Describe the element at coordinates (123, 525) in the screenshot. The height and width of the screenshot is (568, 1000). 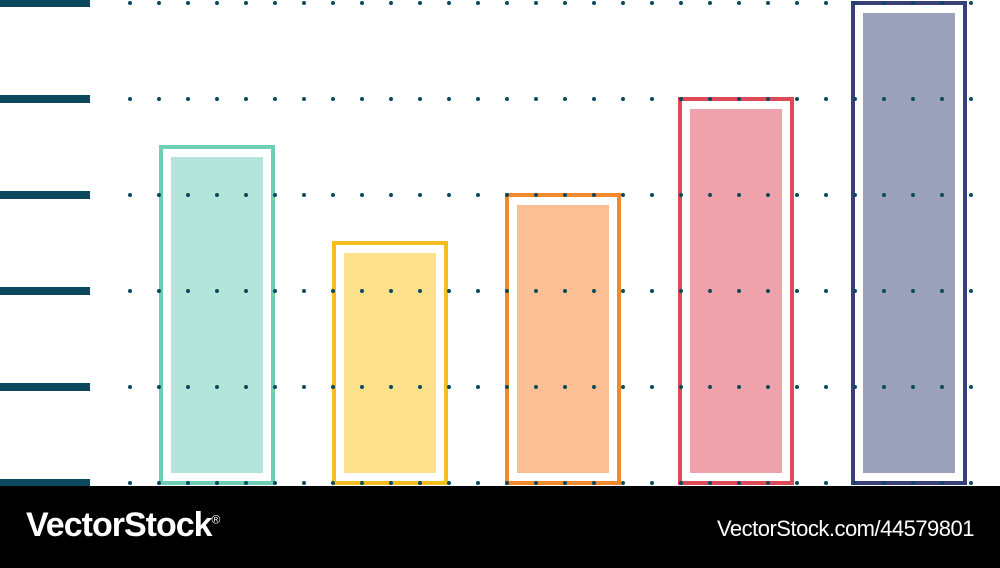
I see `brand-logo: VectorStock®` at that location.